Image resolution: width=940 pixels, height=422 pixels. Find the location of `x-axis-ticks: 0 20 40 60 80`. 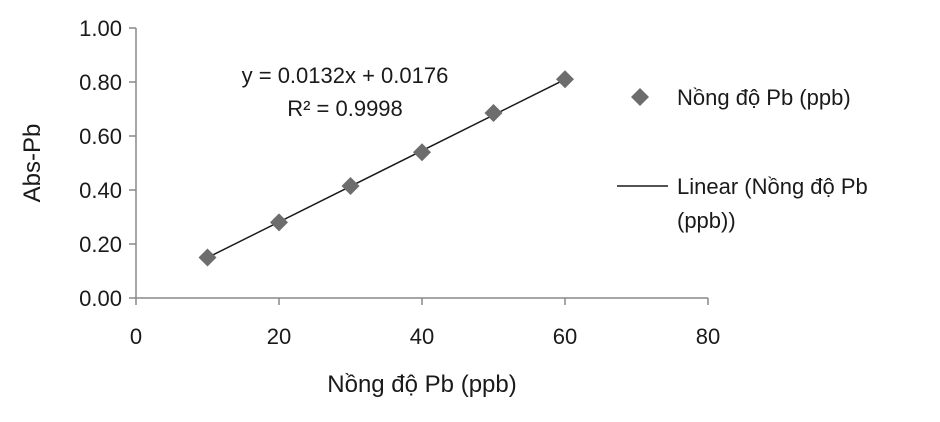

x-axis-ticks: 0 20 40 60 80 is located at coordinates (425, 323).